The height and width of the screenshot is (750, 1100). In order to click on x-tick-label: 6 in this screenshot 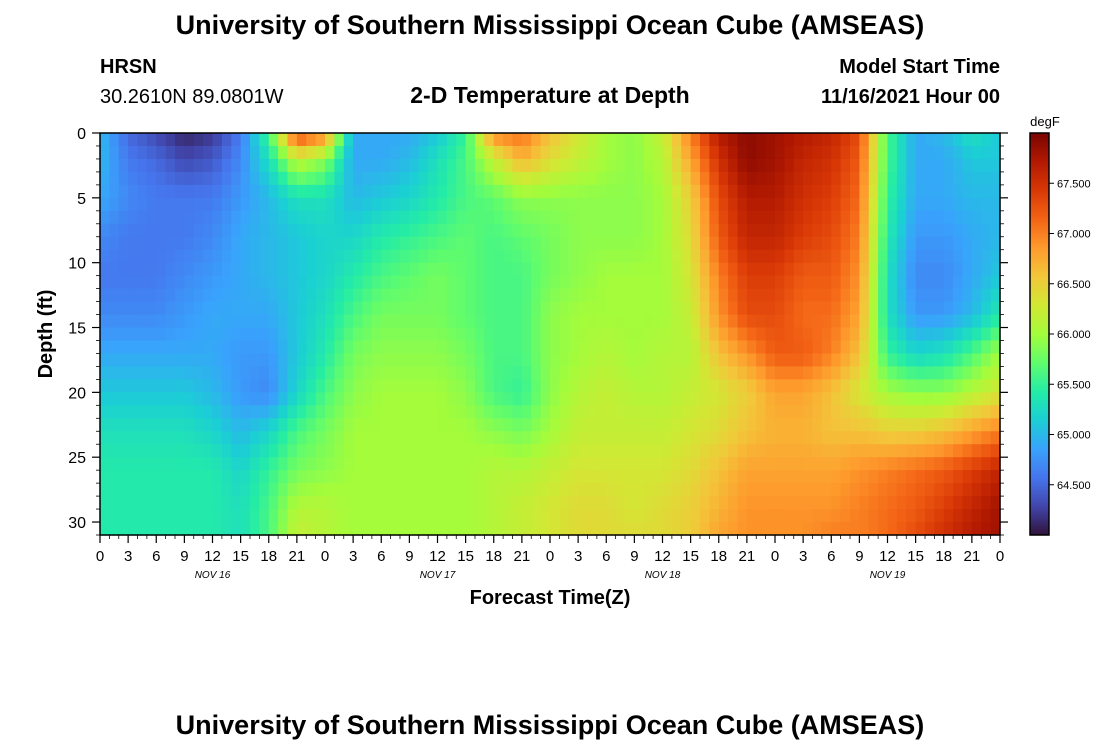, I will do `click(381, 556)`.